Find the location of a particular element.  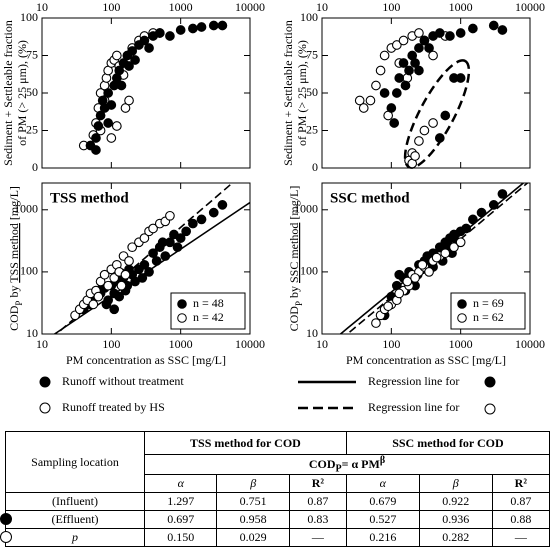

table-value: 0.958 is located at coordinates (253, 520).